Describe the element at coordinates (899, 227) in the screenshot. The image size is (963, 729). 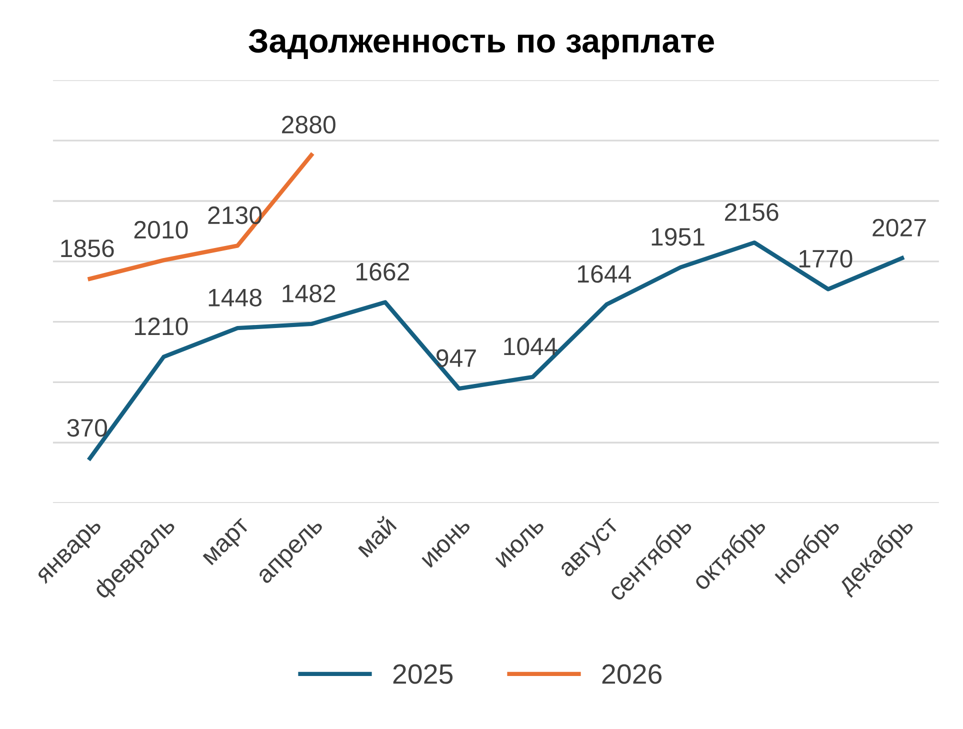
I see `data-label: 2027` at that location.